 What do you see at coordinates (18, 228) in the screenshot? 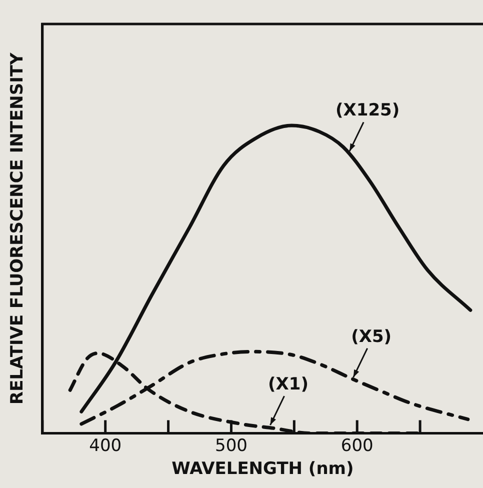
I see `y-axis-title: RELATIVE FLUORESCENCE INTENSITY` at bounding box center [18, 228].